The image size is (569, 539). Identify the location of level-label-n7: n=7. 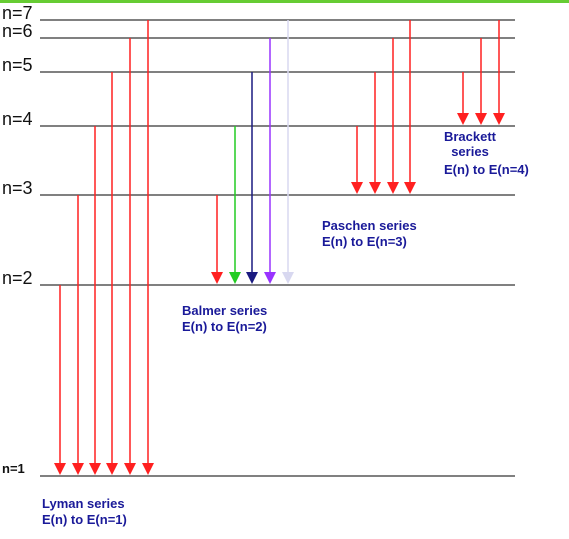
(17, 13).